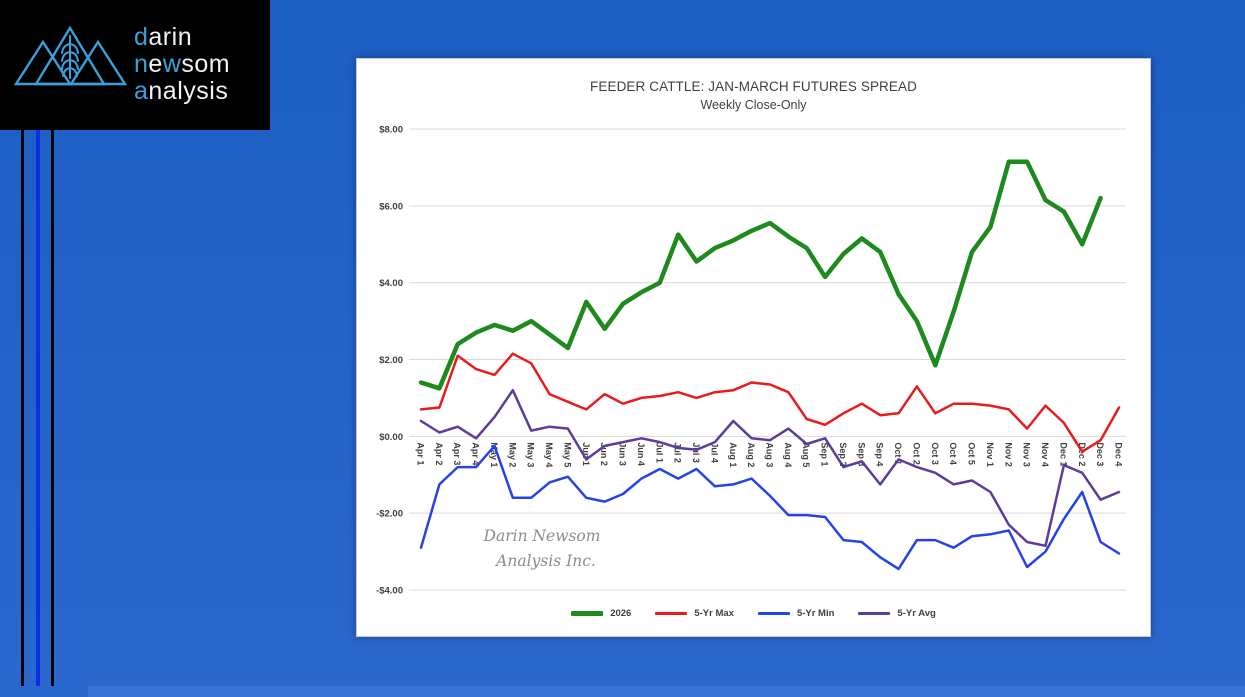 This screenshot has height=697, width=1245. I want to click on legend-item-5-yr-avg: 5-Yr Avg, so click(897, 613).